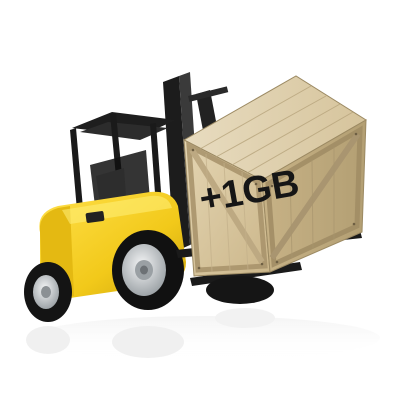 Image resolution: width=400 pixels, height=400 pixels. Describe the element at coordinates (203, 334) in the screenshot. I see `floor-reflection` at that location.